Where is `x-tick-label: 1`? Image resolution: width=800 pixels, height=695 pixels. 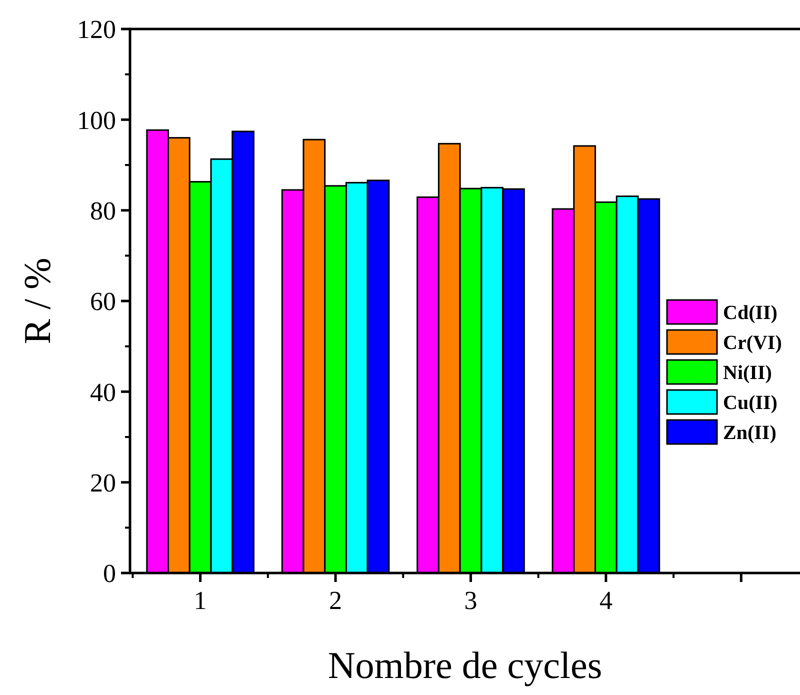
x-tick-label: 1 is located at coordinates (200, 600).